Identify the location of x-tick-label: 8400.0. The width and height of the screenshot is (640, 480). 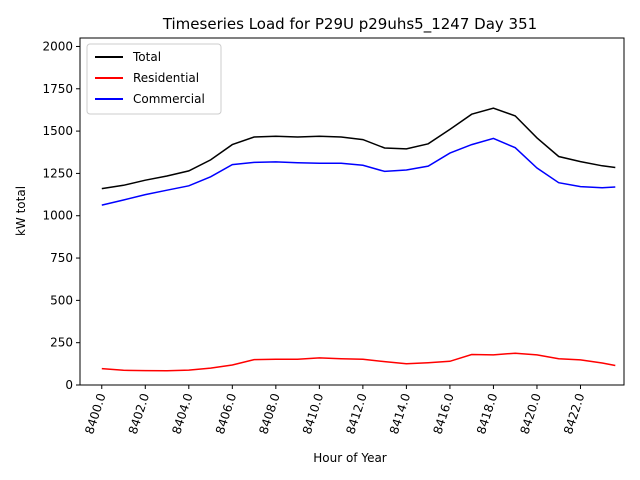
(95, 414).